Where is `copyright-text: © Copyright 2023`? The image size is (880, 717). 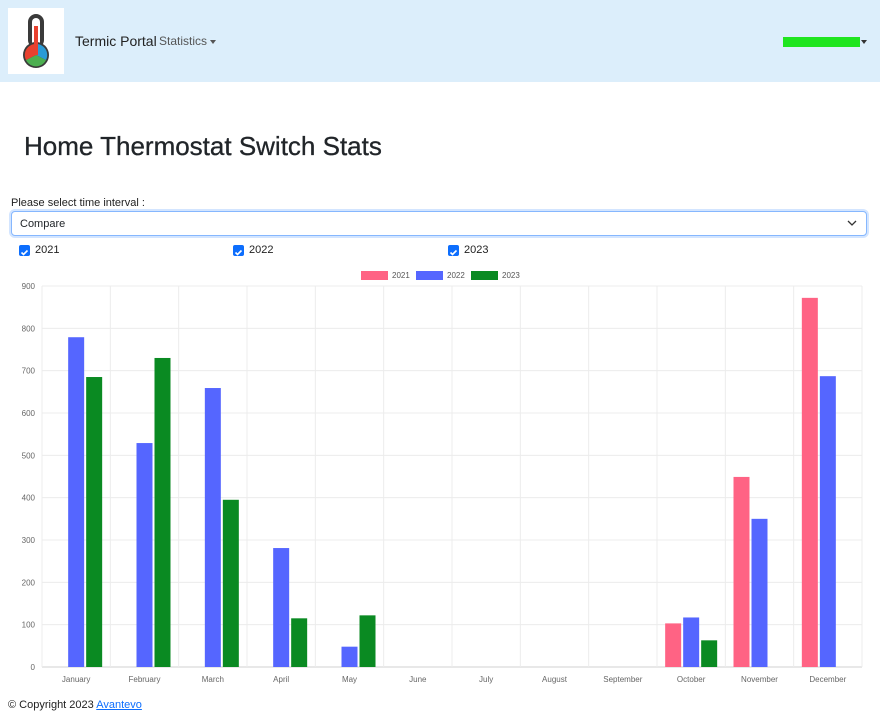 copyright-text: © Copyright 2023 is located at coordinates (51, 705).